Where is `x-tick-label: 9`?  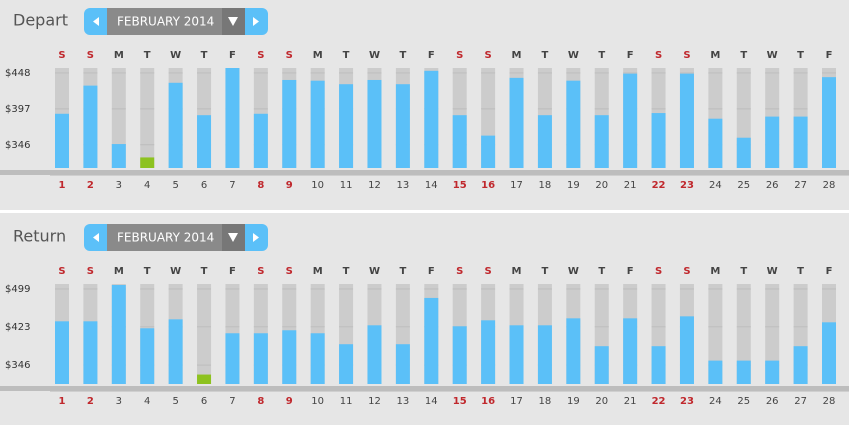
x-tick-label: 9 is located at coordinates (289, 185).